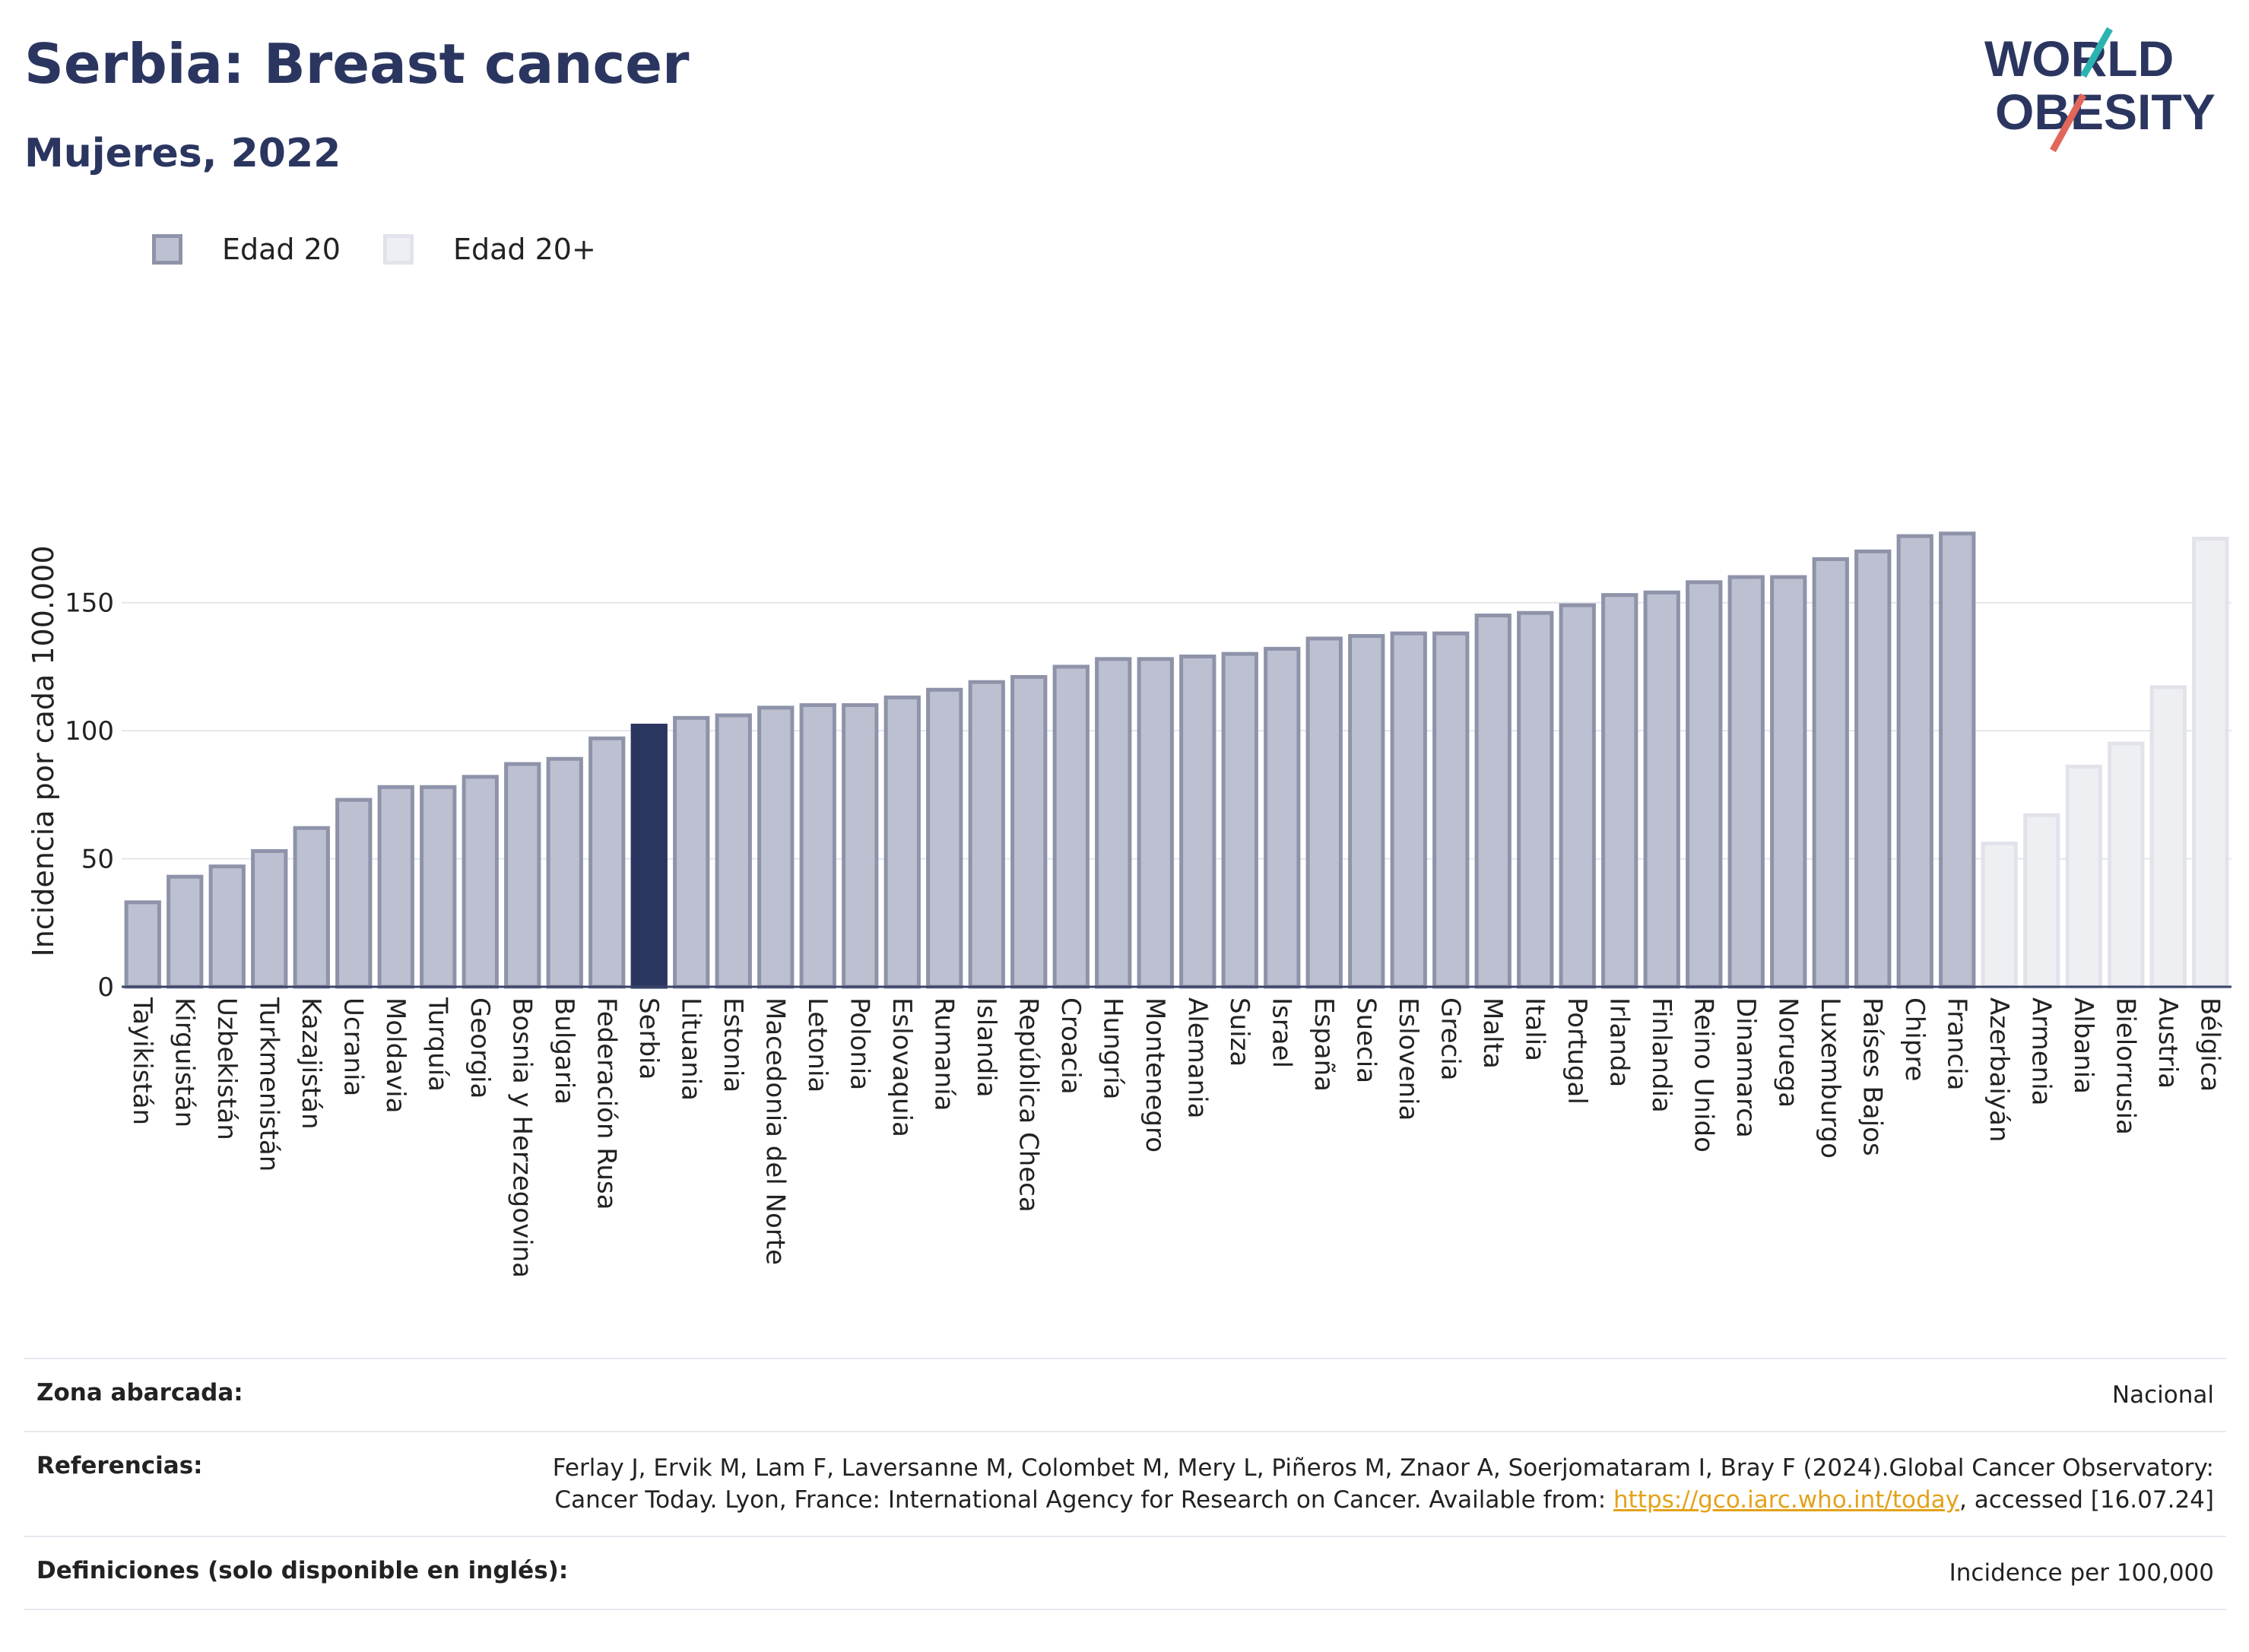  Describe the element at coordinates (1786, 1500) in the screenshot. I see `reference-link: https://gco.iarc.who.int/today` at that location.